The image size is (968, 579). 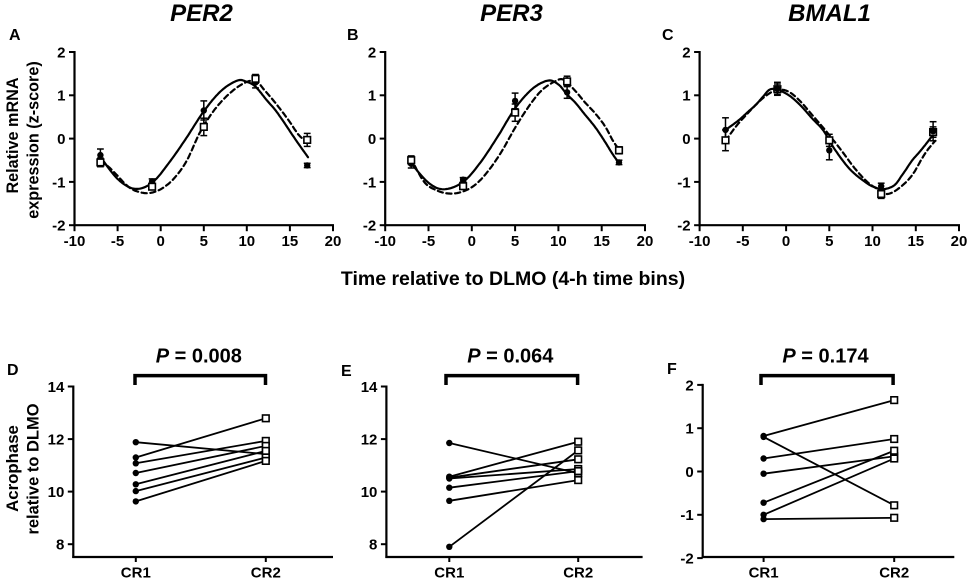 I want to click on svg-text: PER2, so click(x=201, y=13).